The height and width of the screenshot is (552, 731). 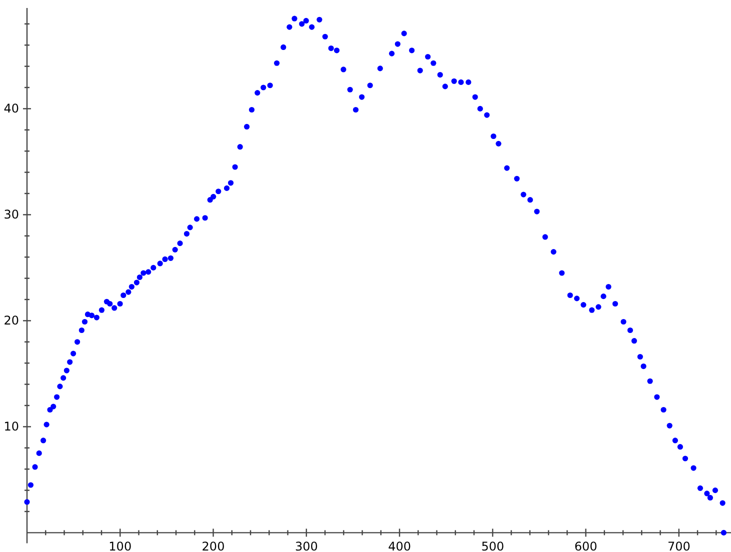 I want to click on x-tick-label: 100, so click(x=120, y=546).